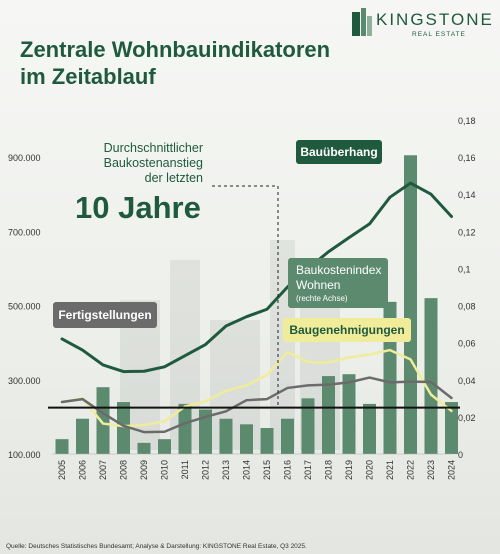 This screenshot has height=554, width=500. Describe the element at coordinates (247, 470) in the screenshot. I see `x-tick-label: 2014` at that location.